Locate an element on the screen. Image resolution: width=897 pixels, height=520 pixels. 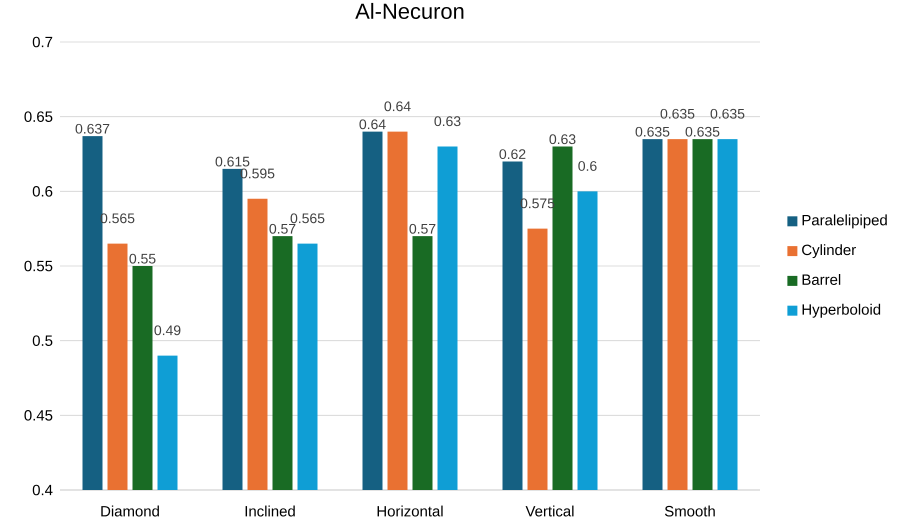
x-tick-label: Diamond is located at coordinates (130, 511).